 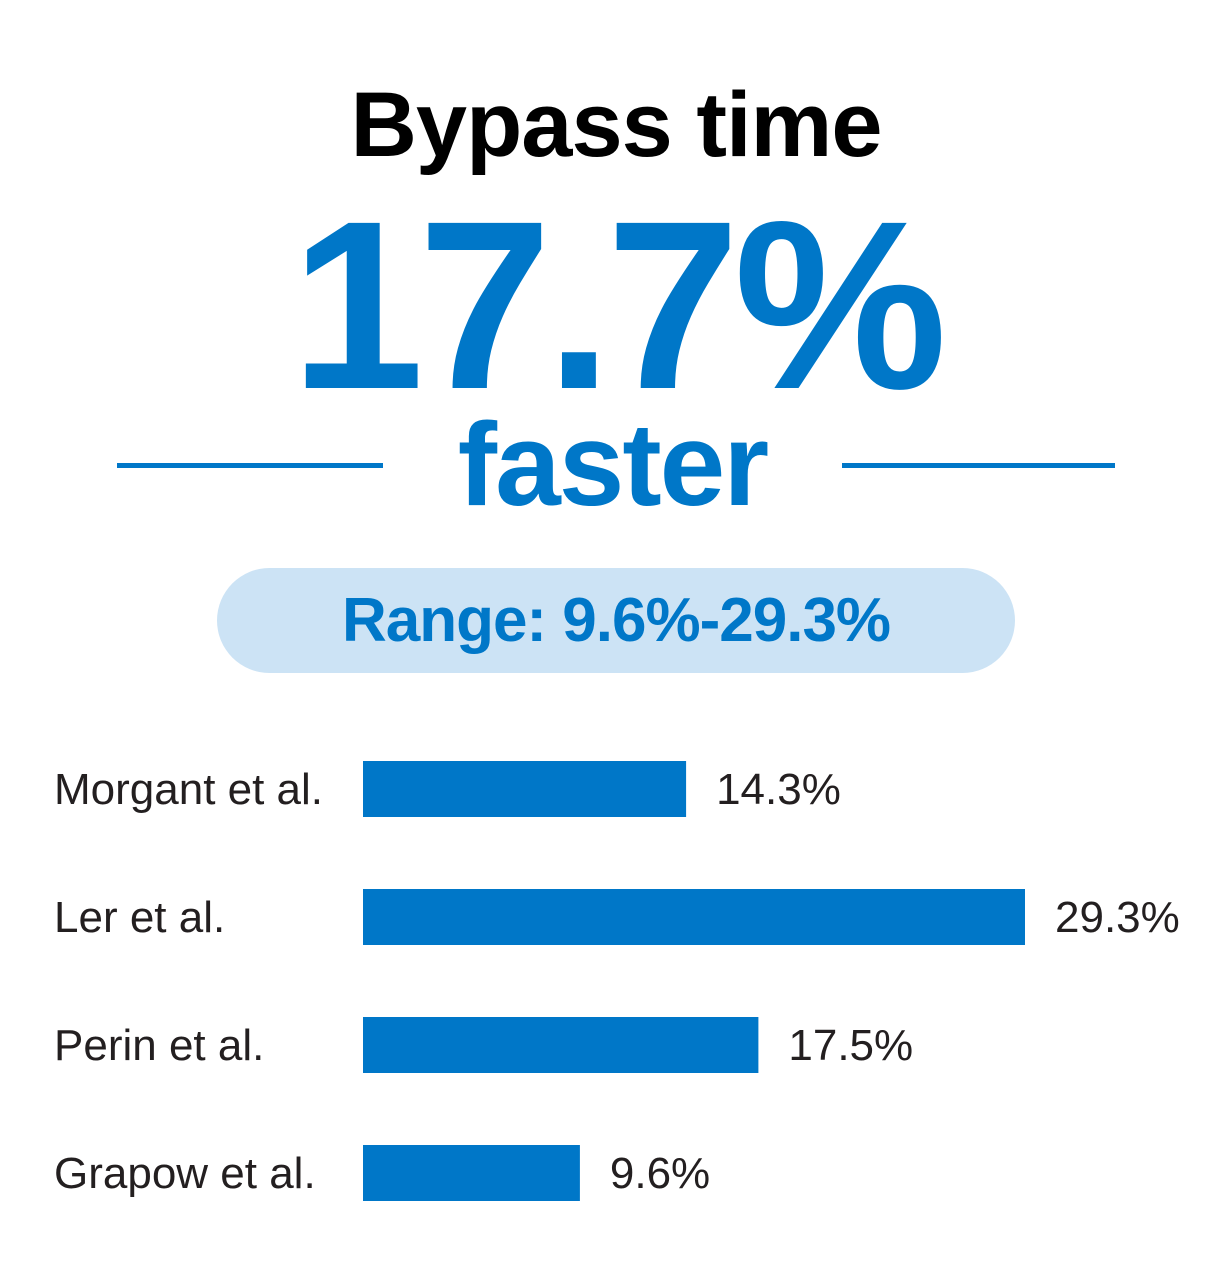 I want to click on value-label: 9.6%, so click(x=660, y=1173).